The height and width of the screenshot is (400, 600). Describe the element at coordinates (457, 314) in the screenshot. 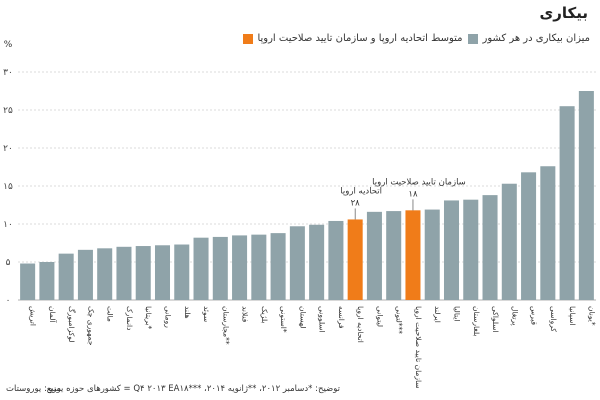

I see `x-tick-label: ایتالیا` at that location.